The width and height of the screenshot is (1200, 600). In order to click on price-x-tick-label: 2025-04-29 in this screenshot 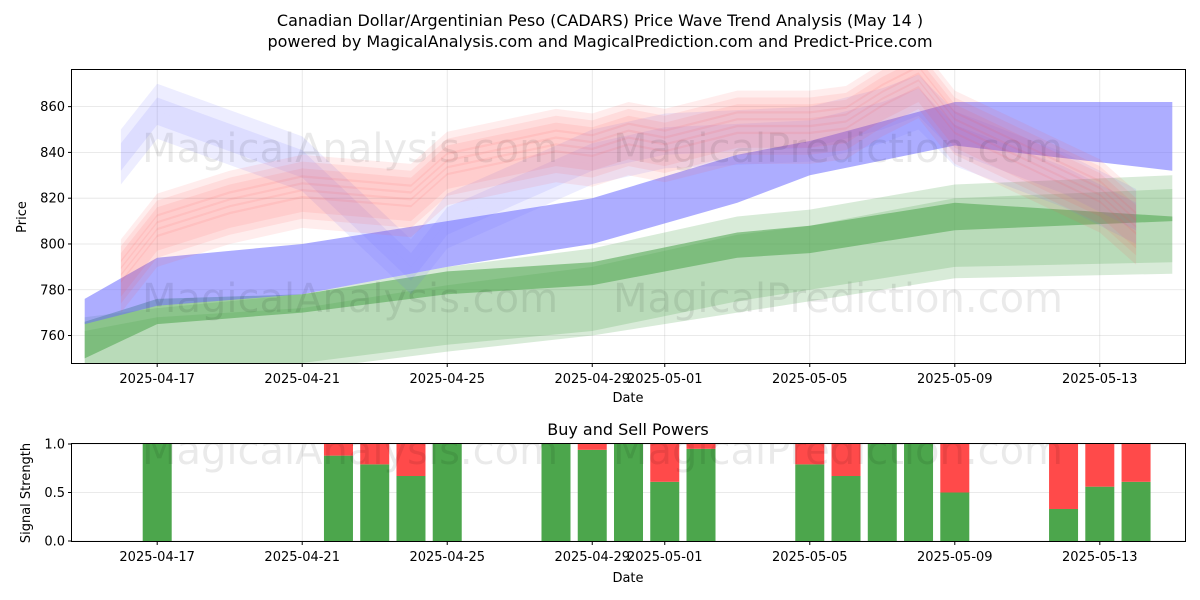, I will do `click(592, 379)`.